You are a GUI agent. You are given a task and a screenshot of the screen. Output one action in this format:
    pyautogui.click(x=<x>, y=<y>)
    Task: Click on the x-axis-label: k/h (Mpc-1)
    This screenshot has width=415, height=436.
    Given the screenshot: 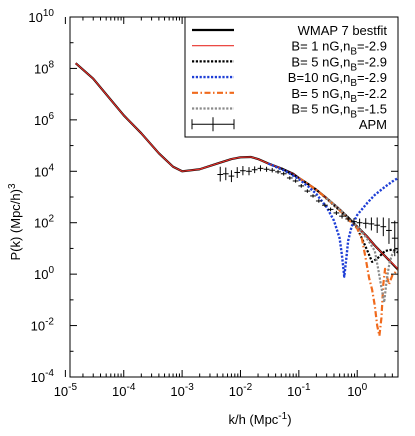 What is the action you would take?
    pyautogui.click(x=259, y=419)
    